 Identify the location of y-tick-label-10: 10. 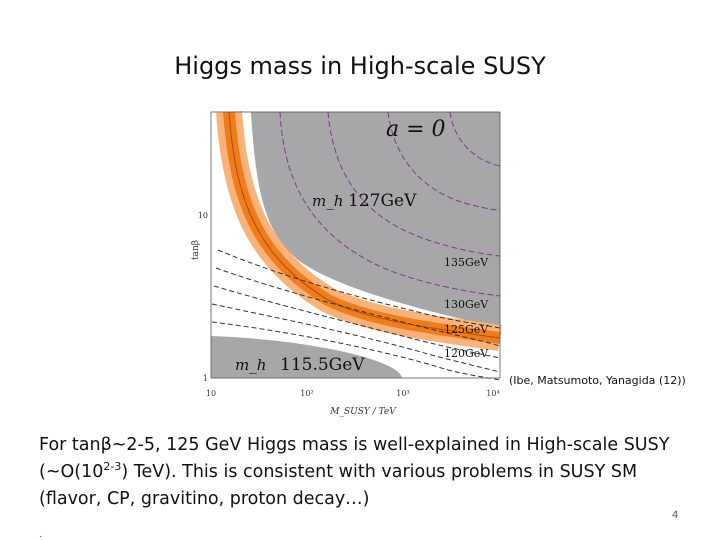
(203, 215).